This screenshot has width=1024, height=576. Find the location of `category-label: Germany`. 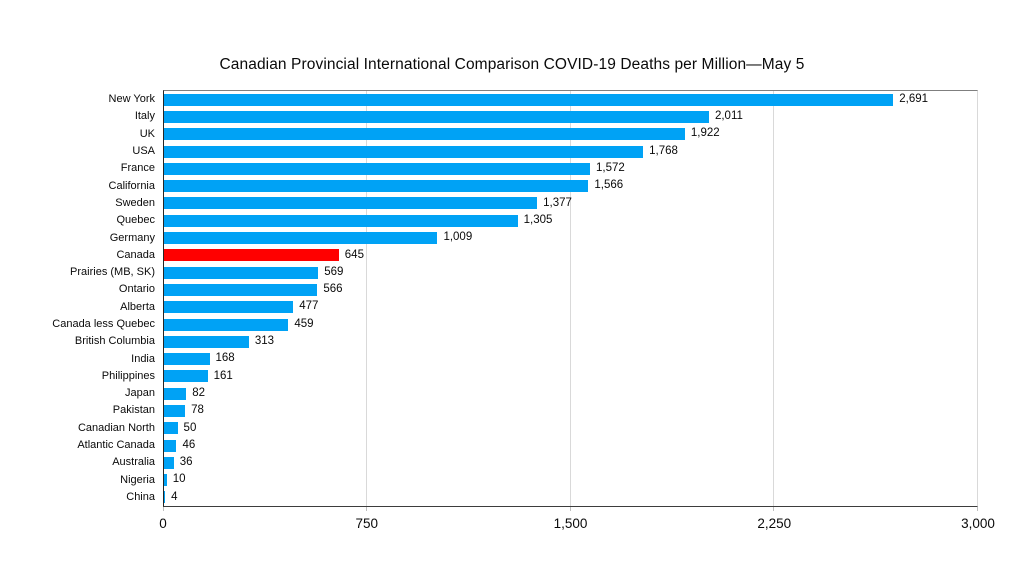

category-label: Germany is located at coordinates (132, 237).